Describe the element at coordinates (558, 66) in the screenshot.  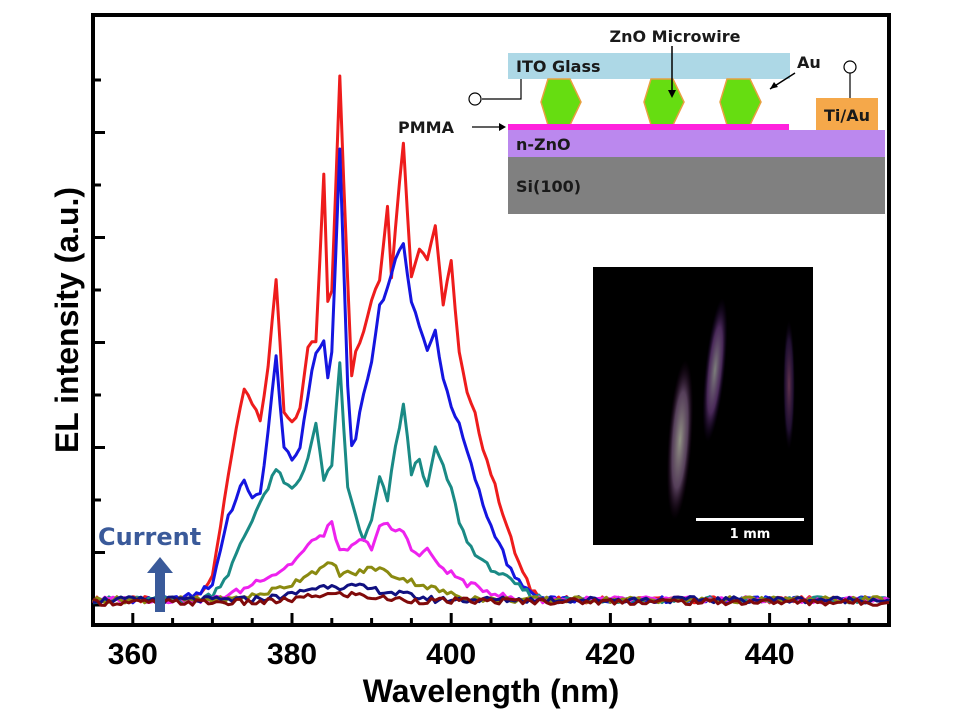
I see `label-ito-glass: ITO Glass` at that location.